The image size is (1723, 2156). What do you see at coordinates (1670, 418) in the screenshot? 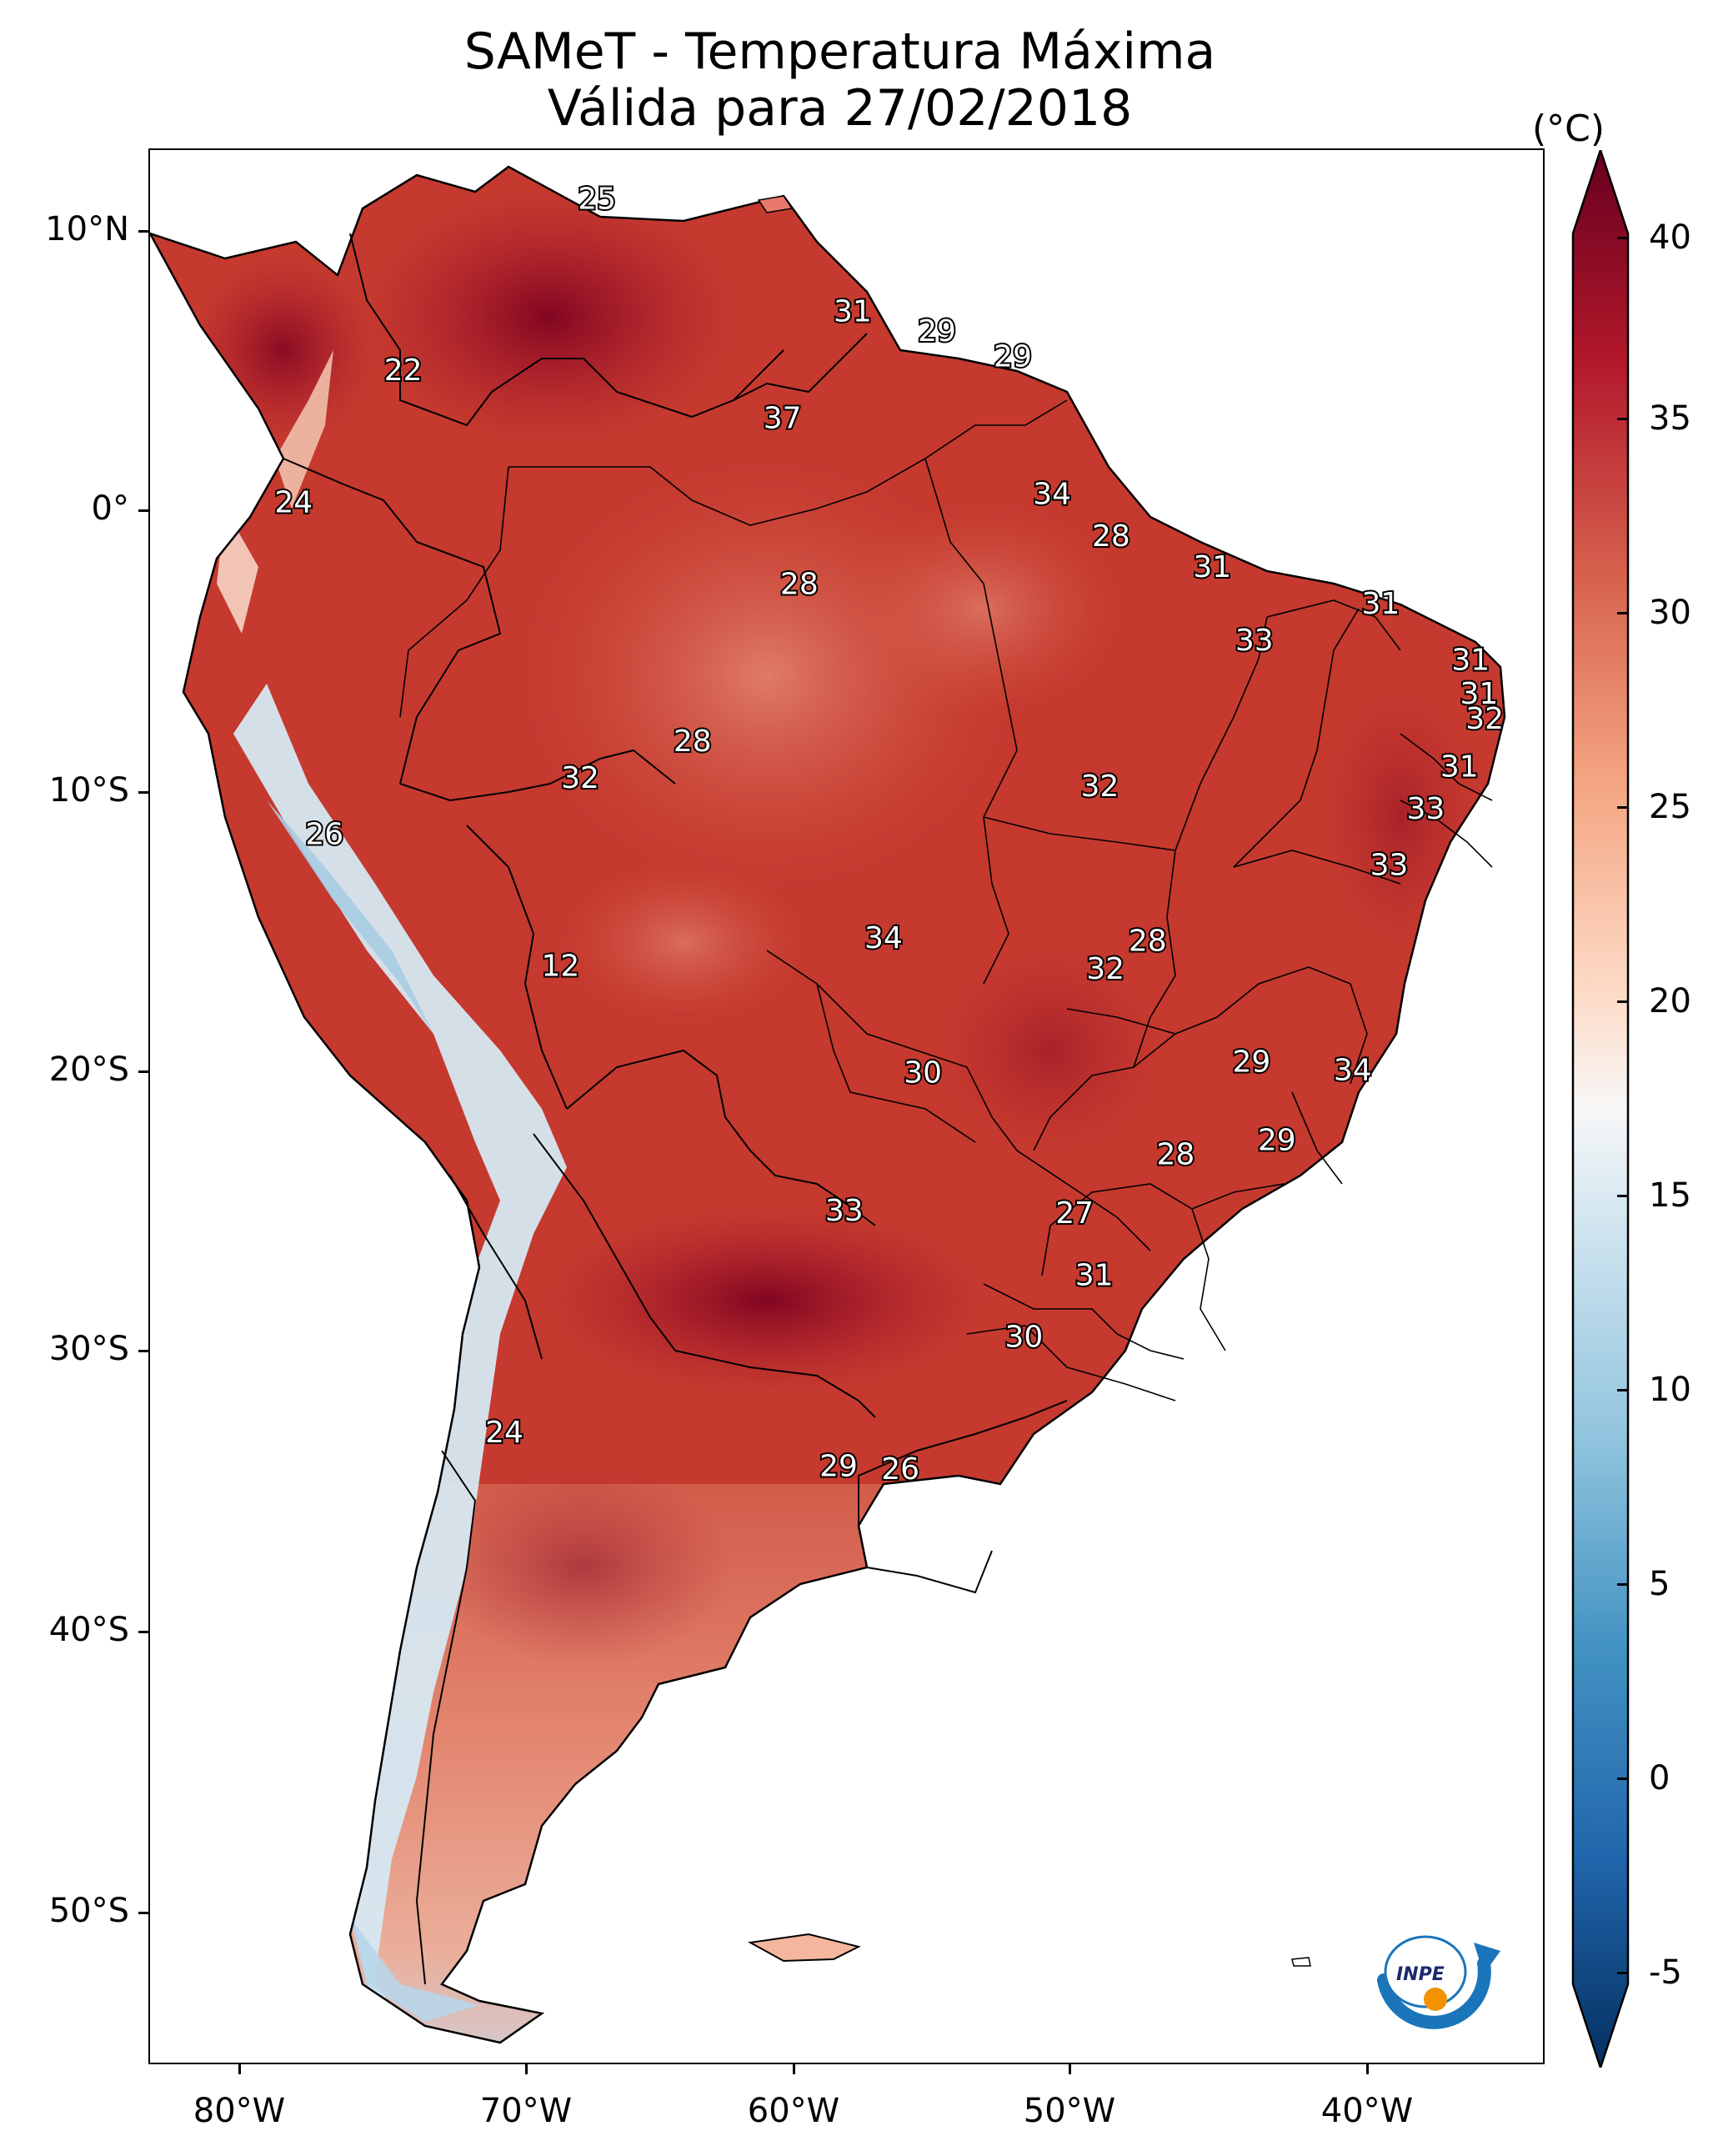
I see `colorbar-label-35: 35` at bounding box center [1670, 418].